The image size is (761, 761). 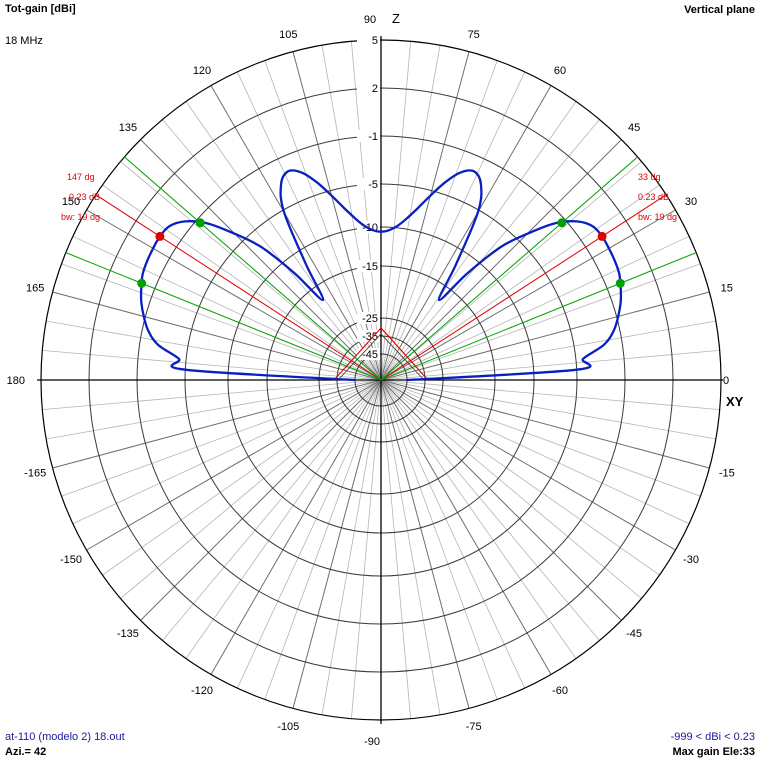 I want to click on max-gain-line, so click(x=238, y=287).